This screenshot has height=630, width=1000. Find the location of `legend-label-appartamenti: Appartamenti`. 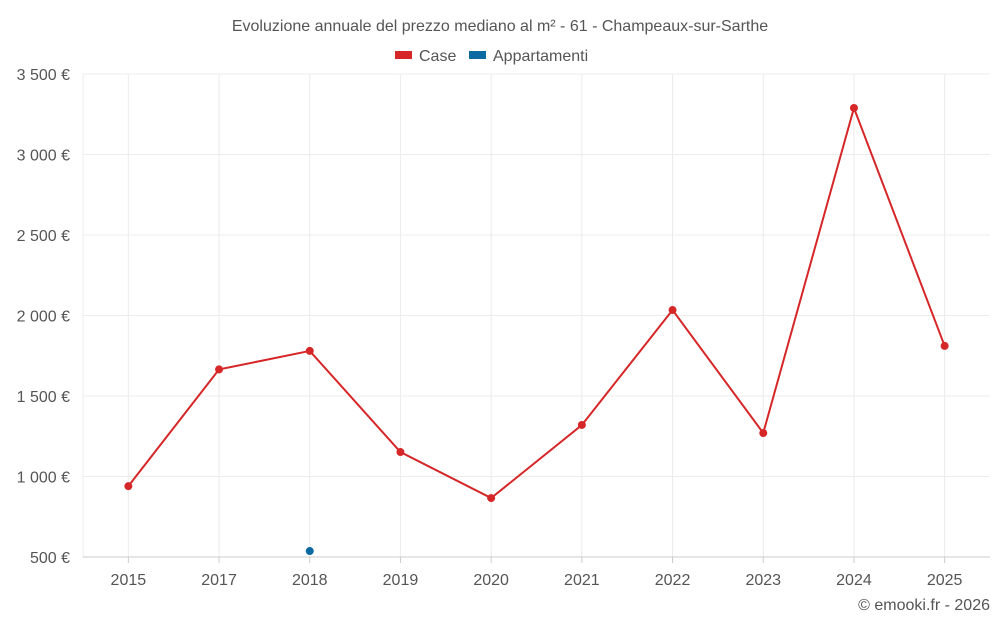

legend-label-appartamenti: Appartamenti is located at coordinates (540, 56).